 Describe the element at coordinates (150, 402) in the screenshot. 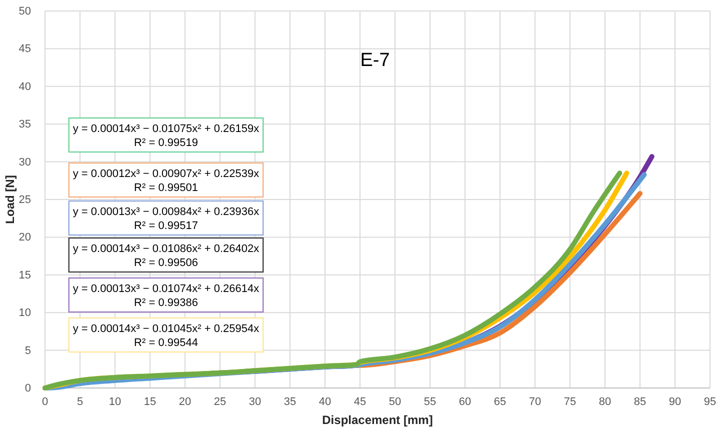

I see `x-tick-label: 15` at that location.